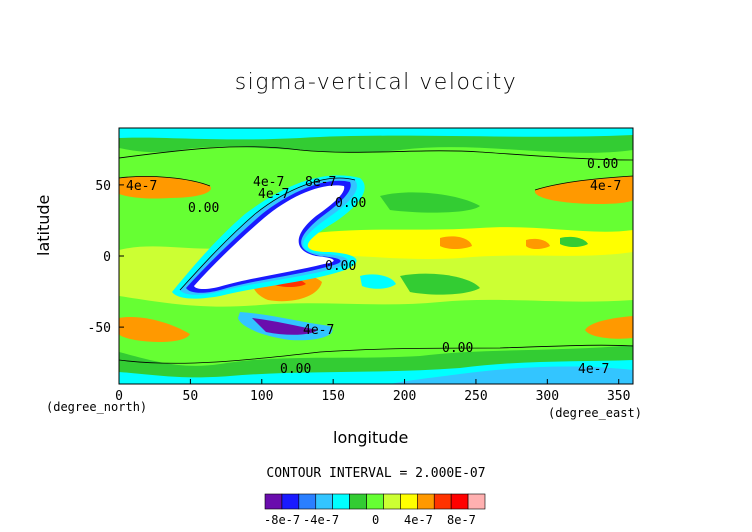 The width and height of the screenshot is (752, 532). Describe the element at coordinates (321, 520) in the screenshot. I see `colorbar-label: -4e-7` at that location.